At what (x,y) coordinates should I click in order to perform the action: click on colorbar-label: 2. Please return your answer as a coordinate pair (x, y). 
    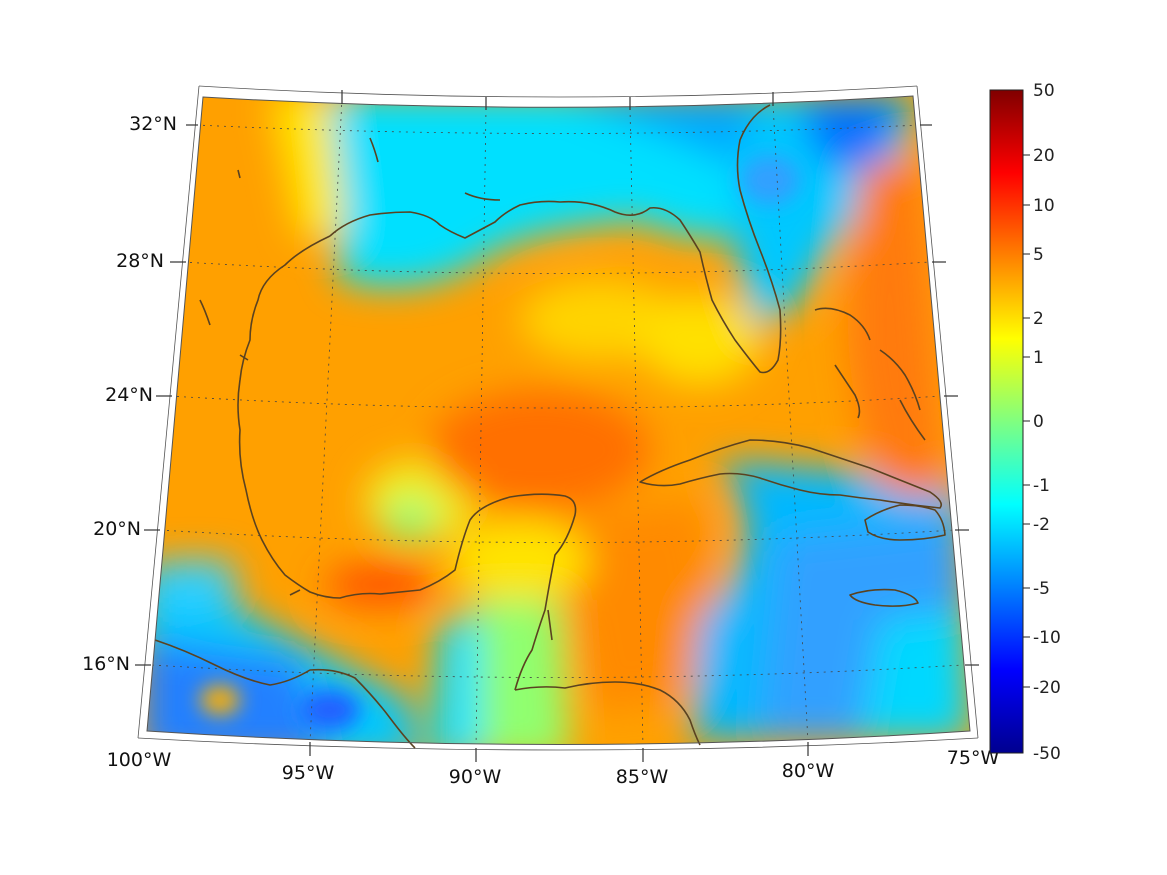
    Looking at the image, I should click on (1038, 319).